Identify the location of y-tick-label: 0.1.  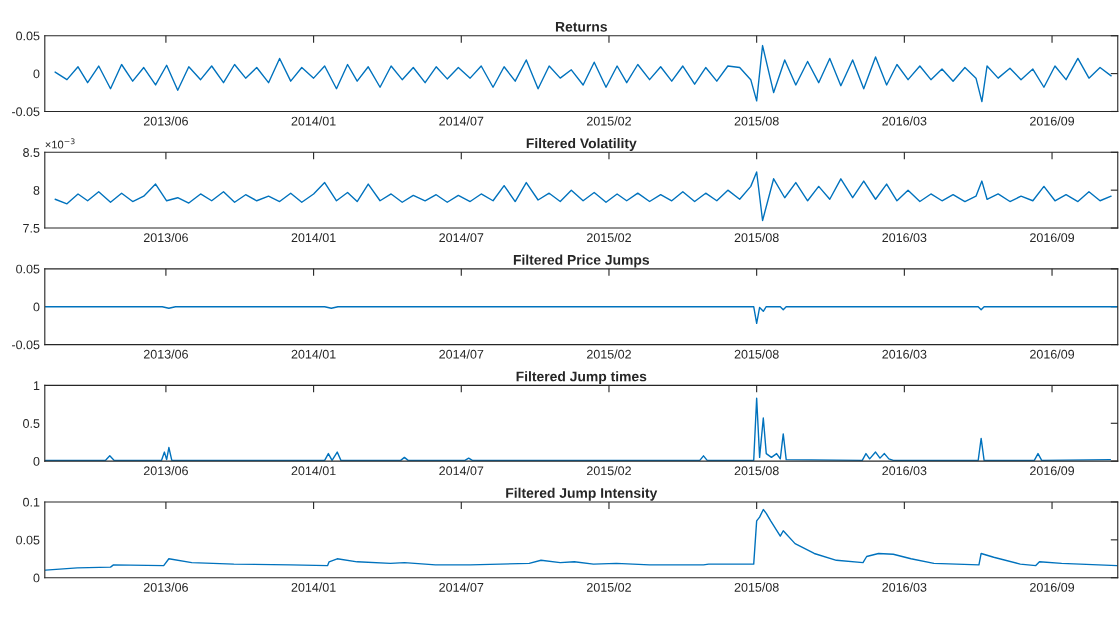
(31, 502).